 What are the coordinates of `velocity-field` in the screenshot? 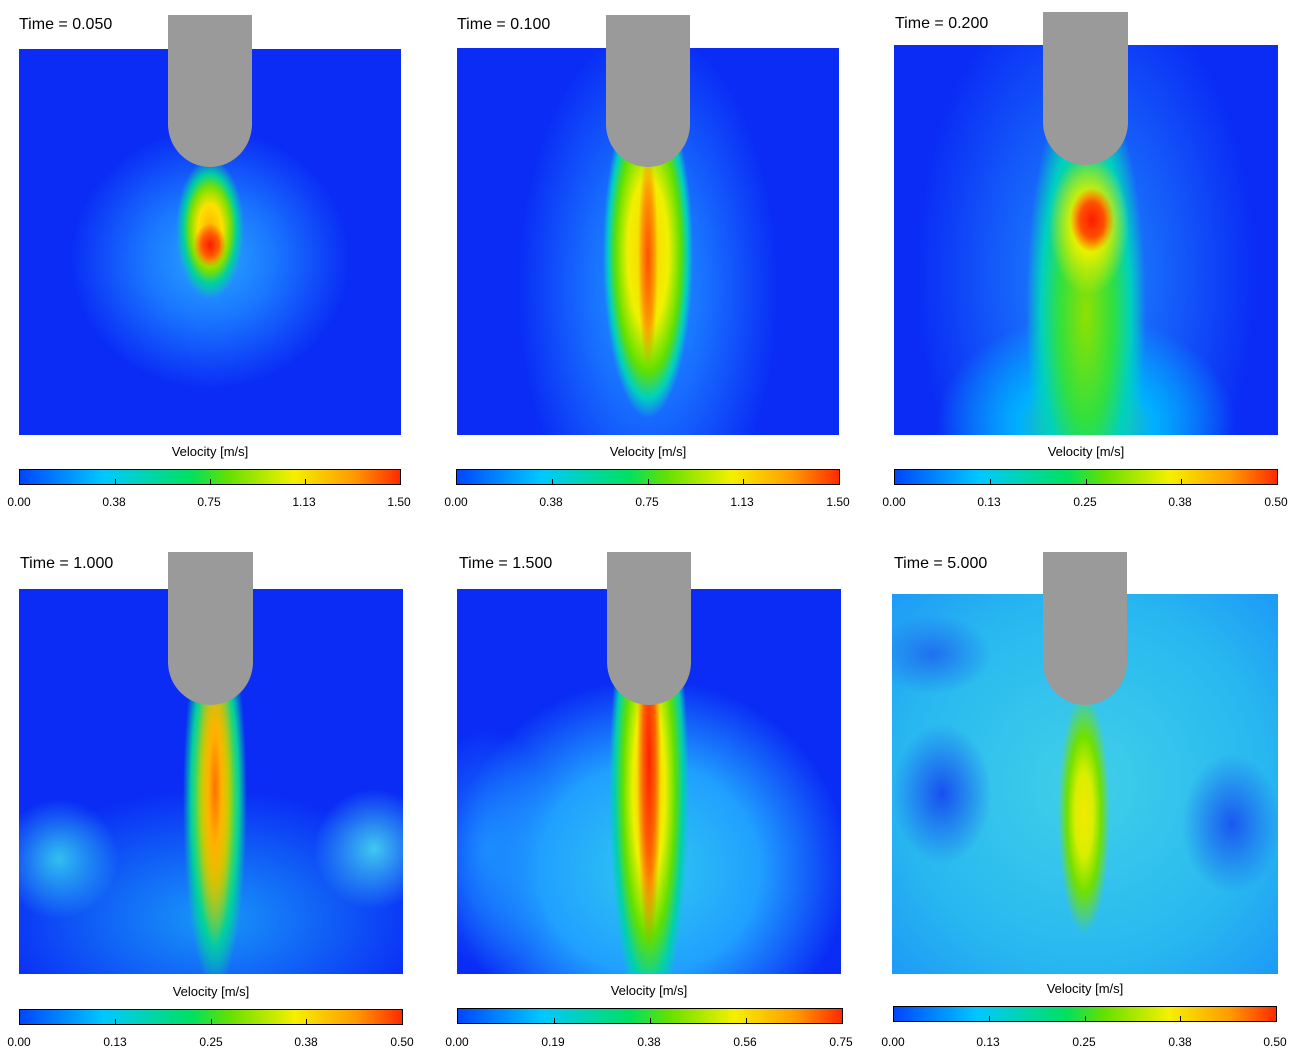 It's located at (210, 242).